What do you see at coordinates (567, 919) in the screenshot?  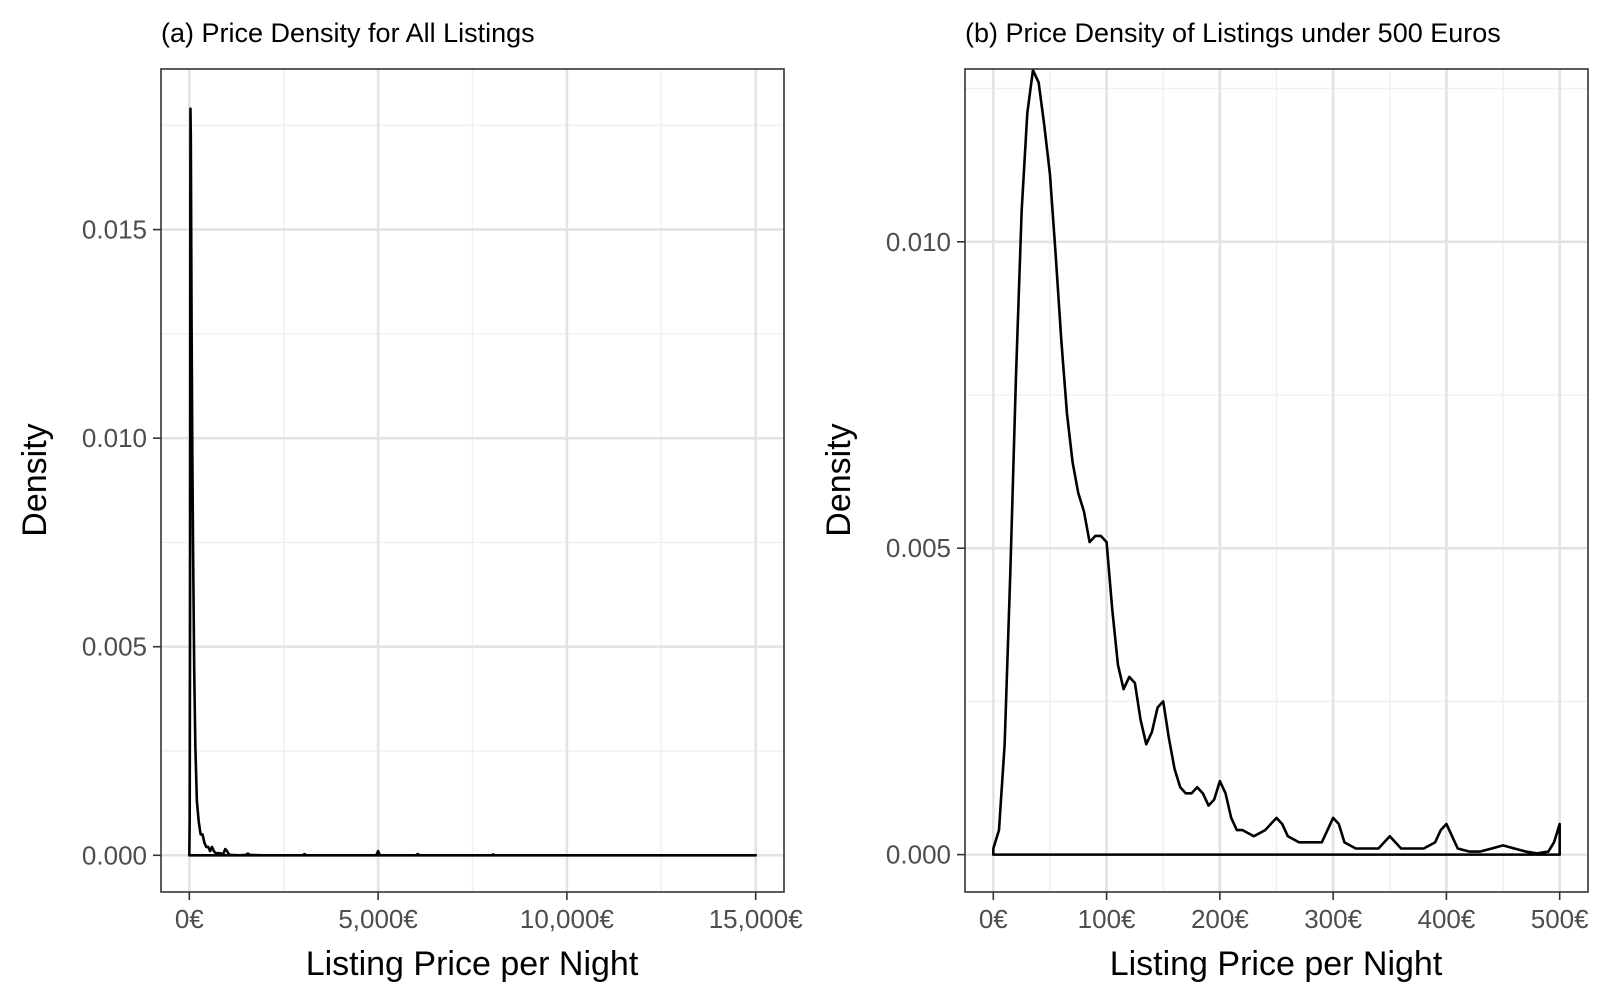 I see `panel-a-x-tick-label: 10,000€` at bounding box center [567, 919].